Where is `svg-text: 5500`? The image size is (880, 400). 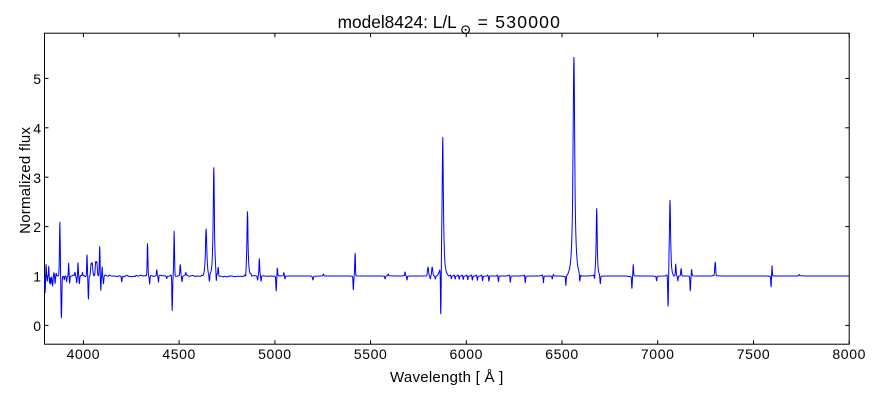 svg-text: 5500 is located at coordinates (371, 354).